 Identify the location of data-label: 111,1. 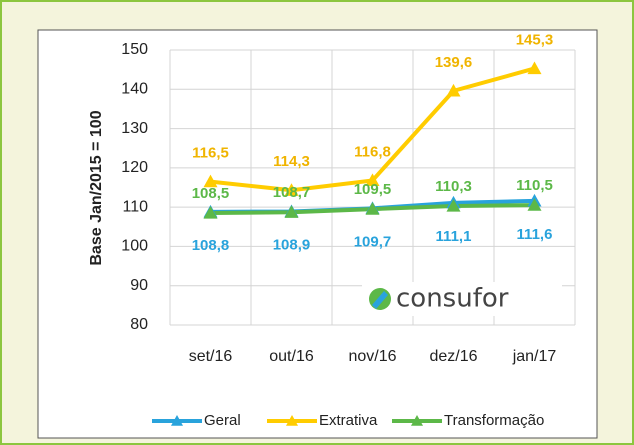
(454, 236).